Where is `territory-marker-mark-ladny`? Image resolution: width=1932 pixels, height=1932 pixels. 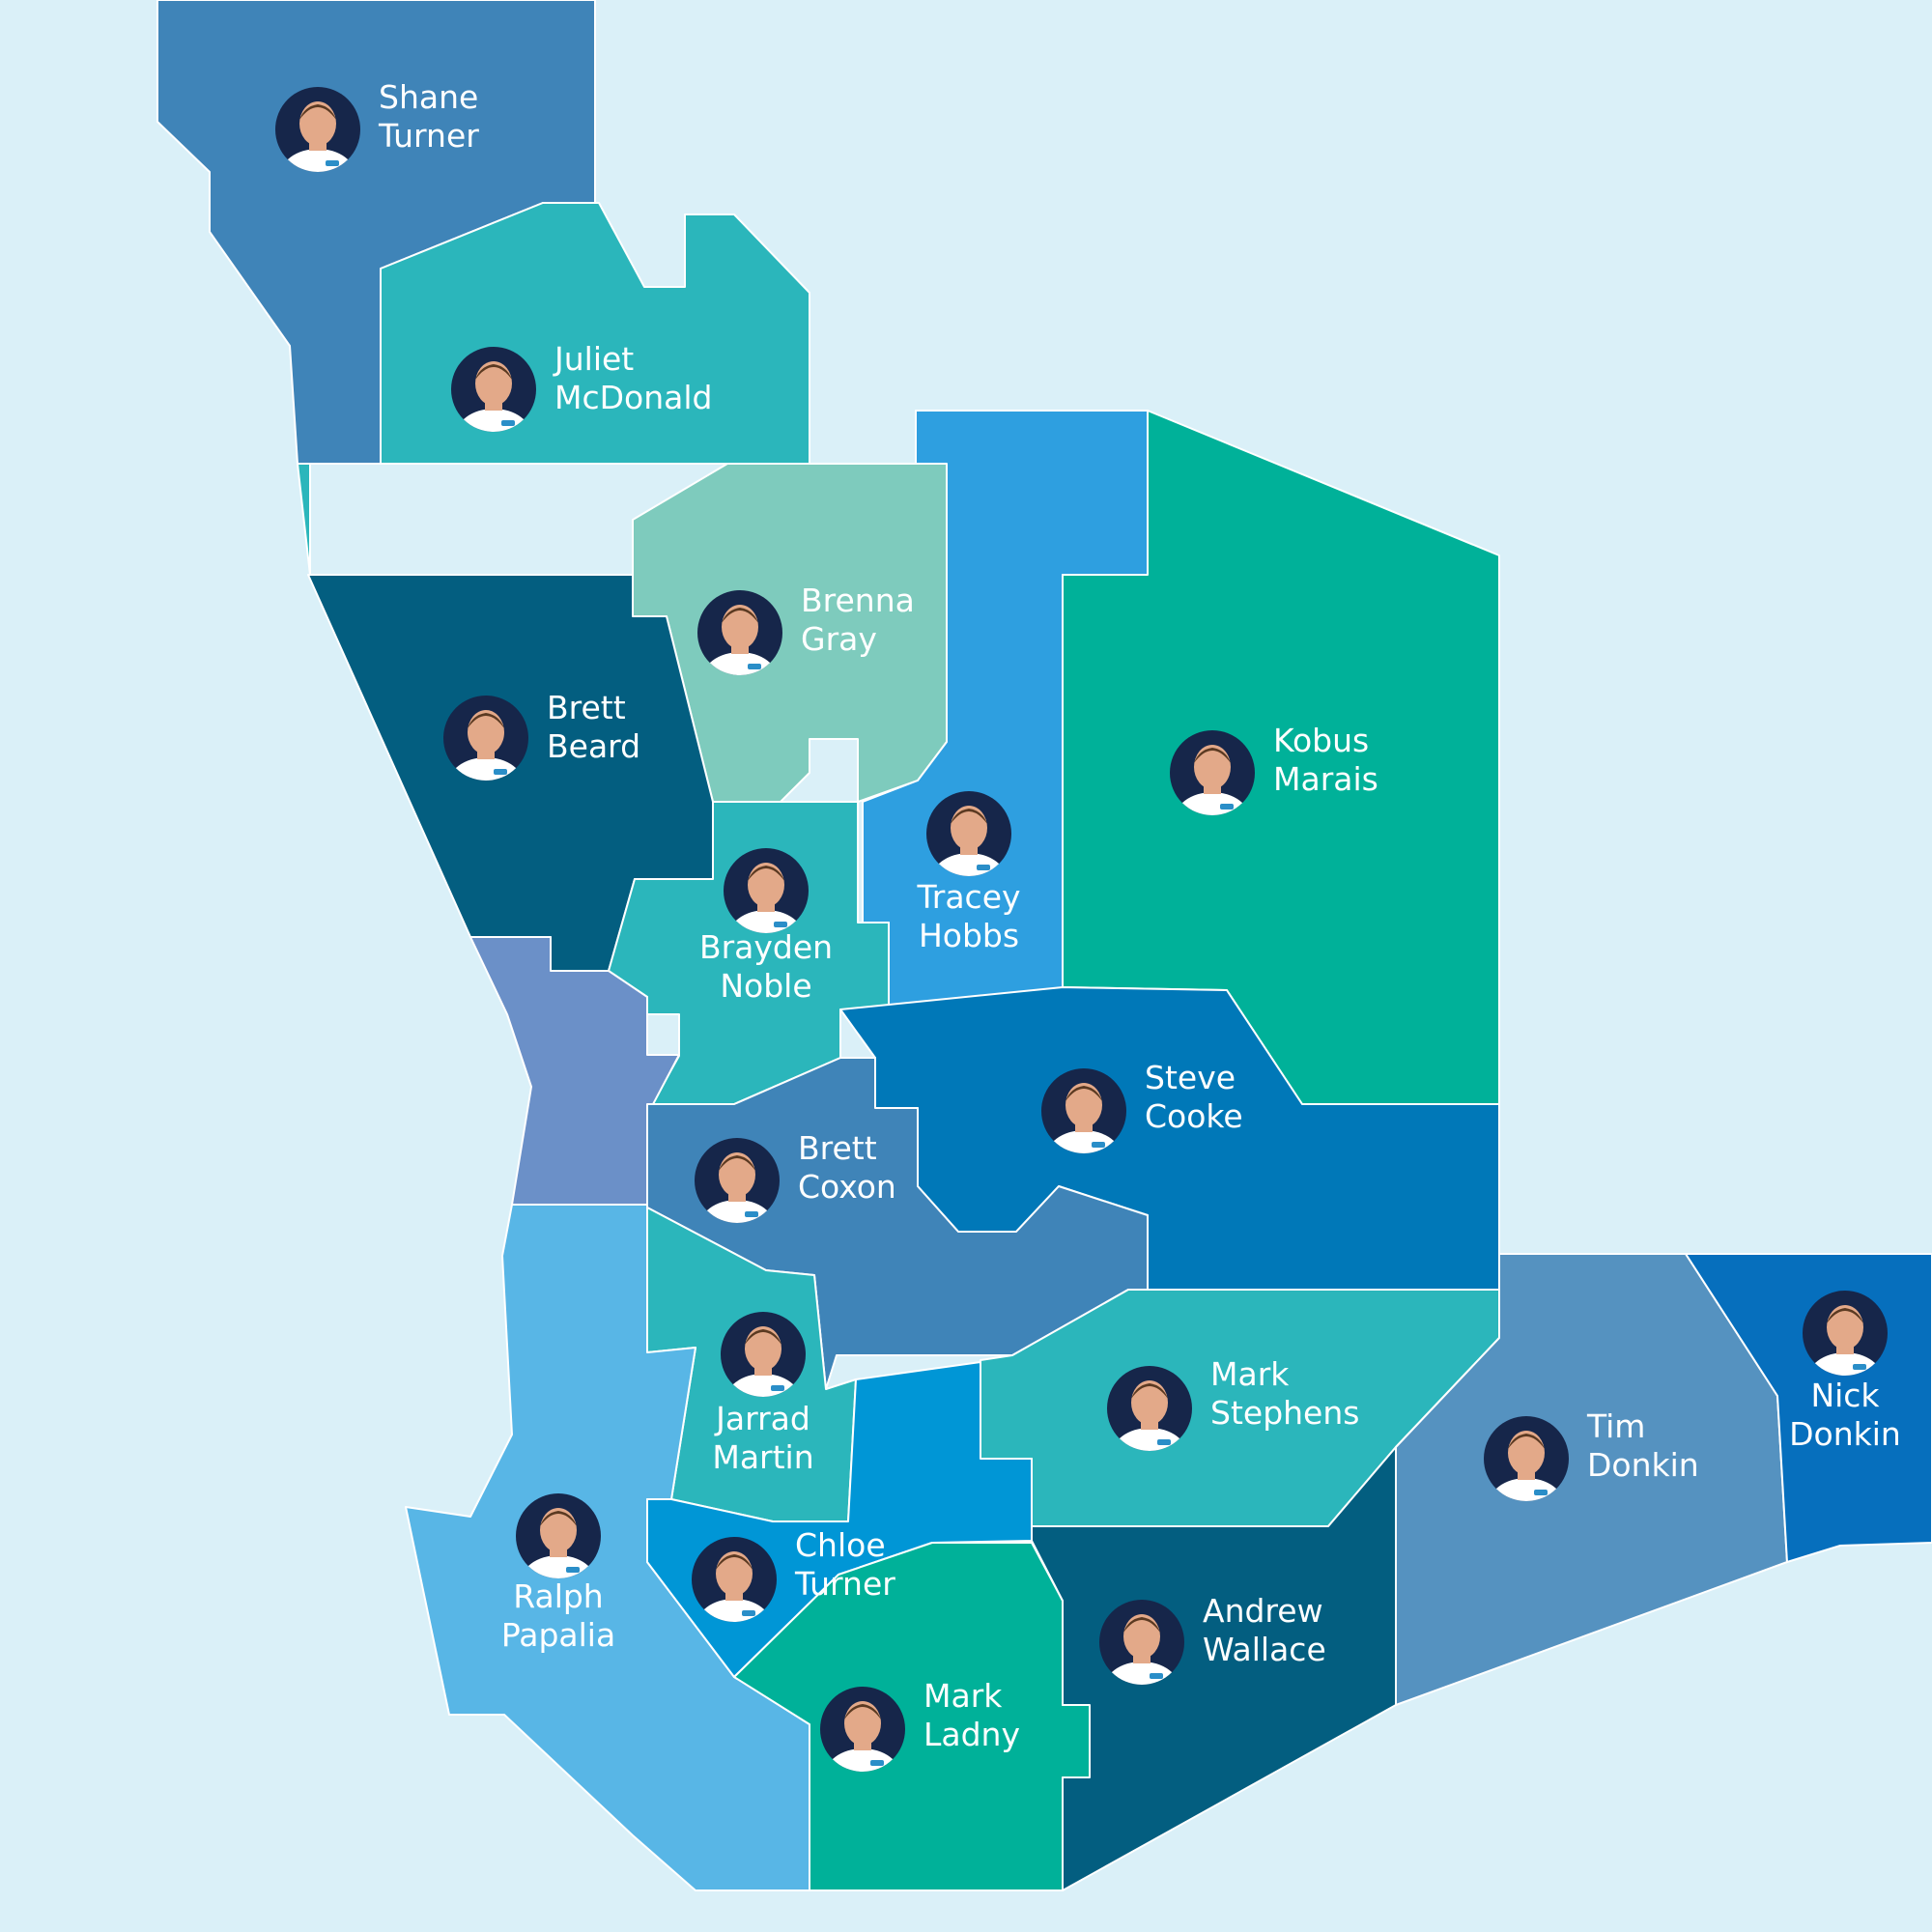
territory-marker-mark-ladny is located at coordinates (862, 1746).